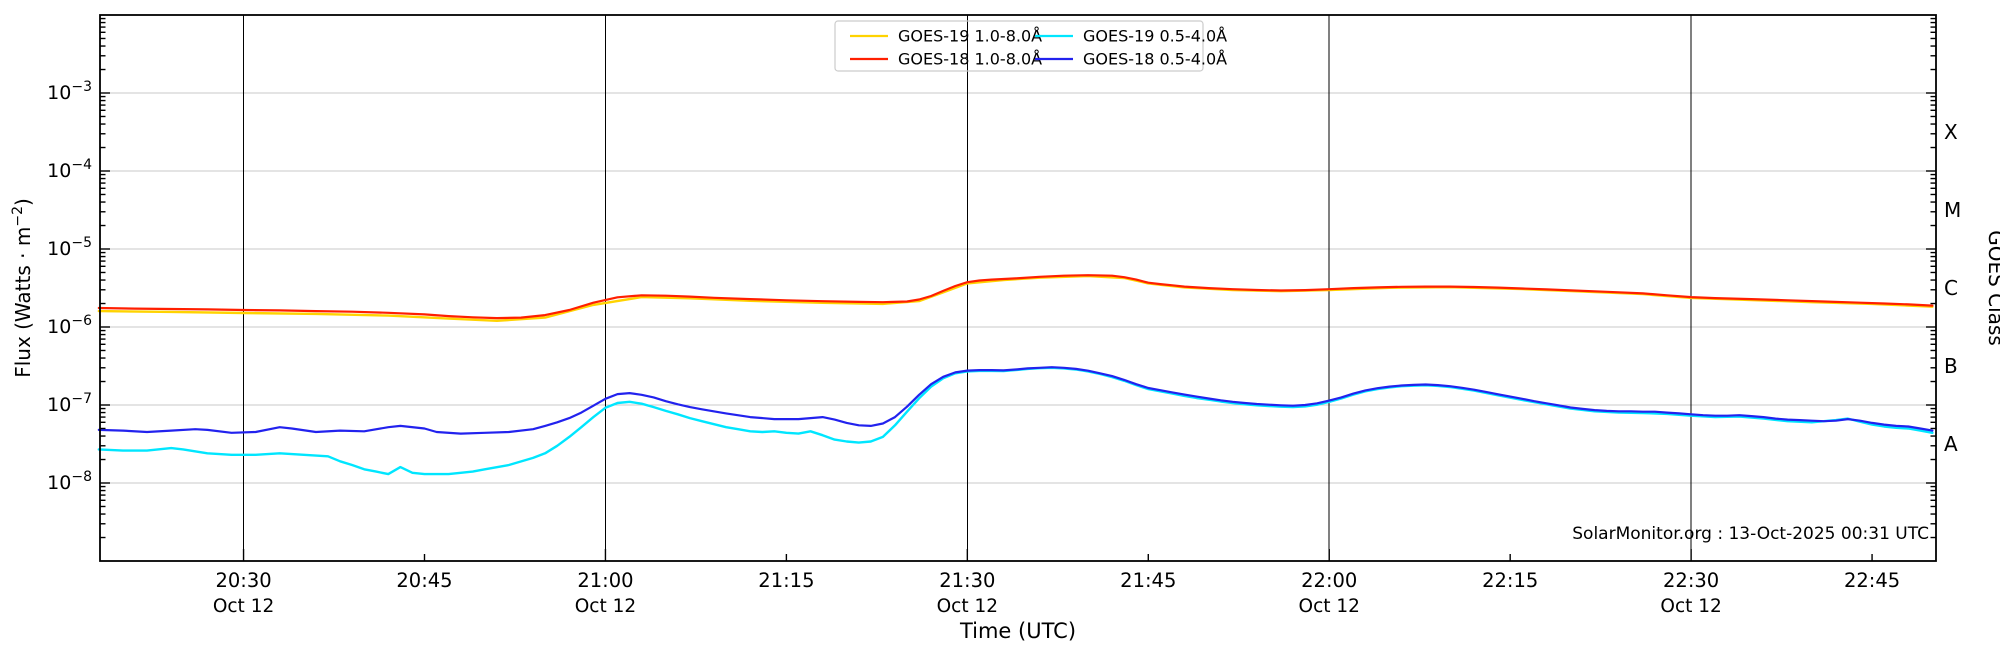 The height and width of the screenshot is (650, 2000). Describe the element at coordinates (1155, 59) in the screenshot. I see `legend-label: GOES-18 0.5-4.0Å` at that location.